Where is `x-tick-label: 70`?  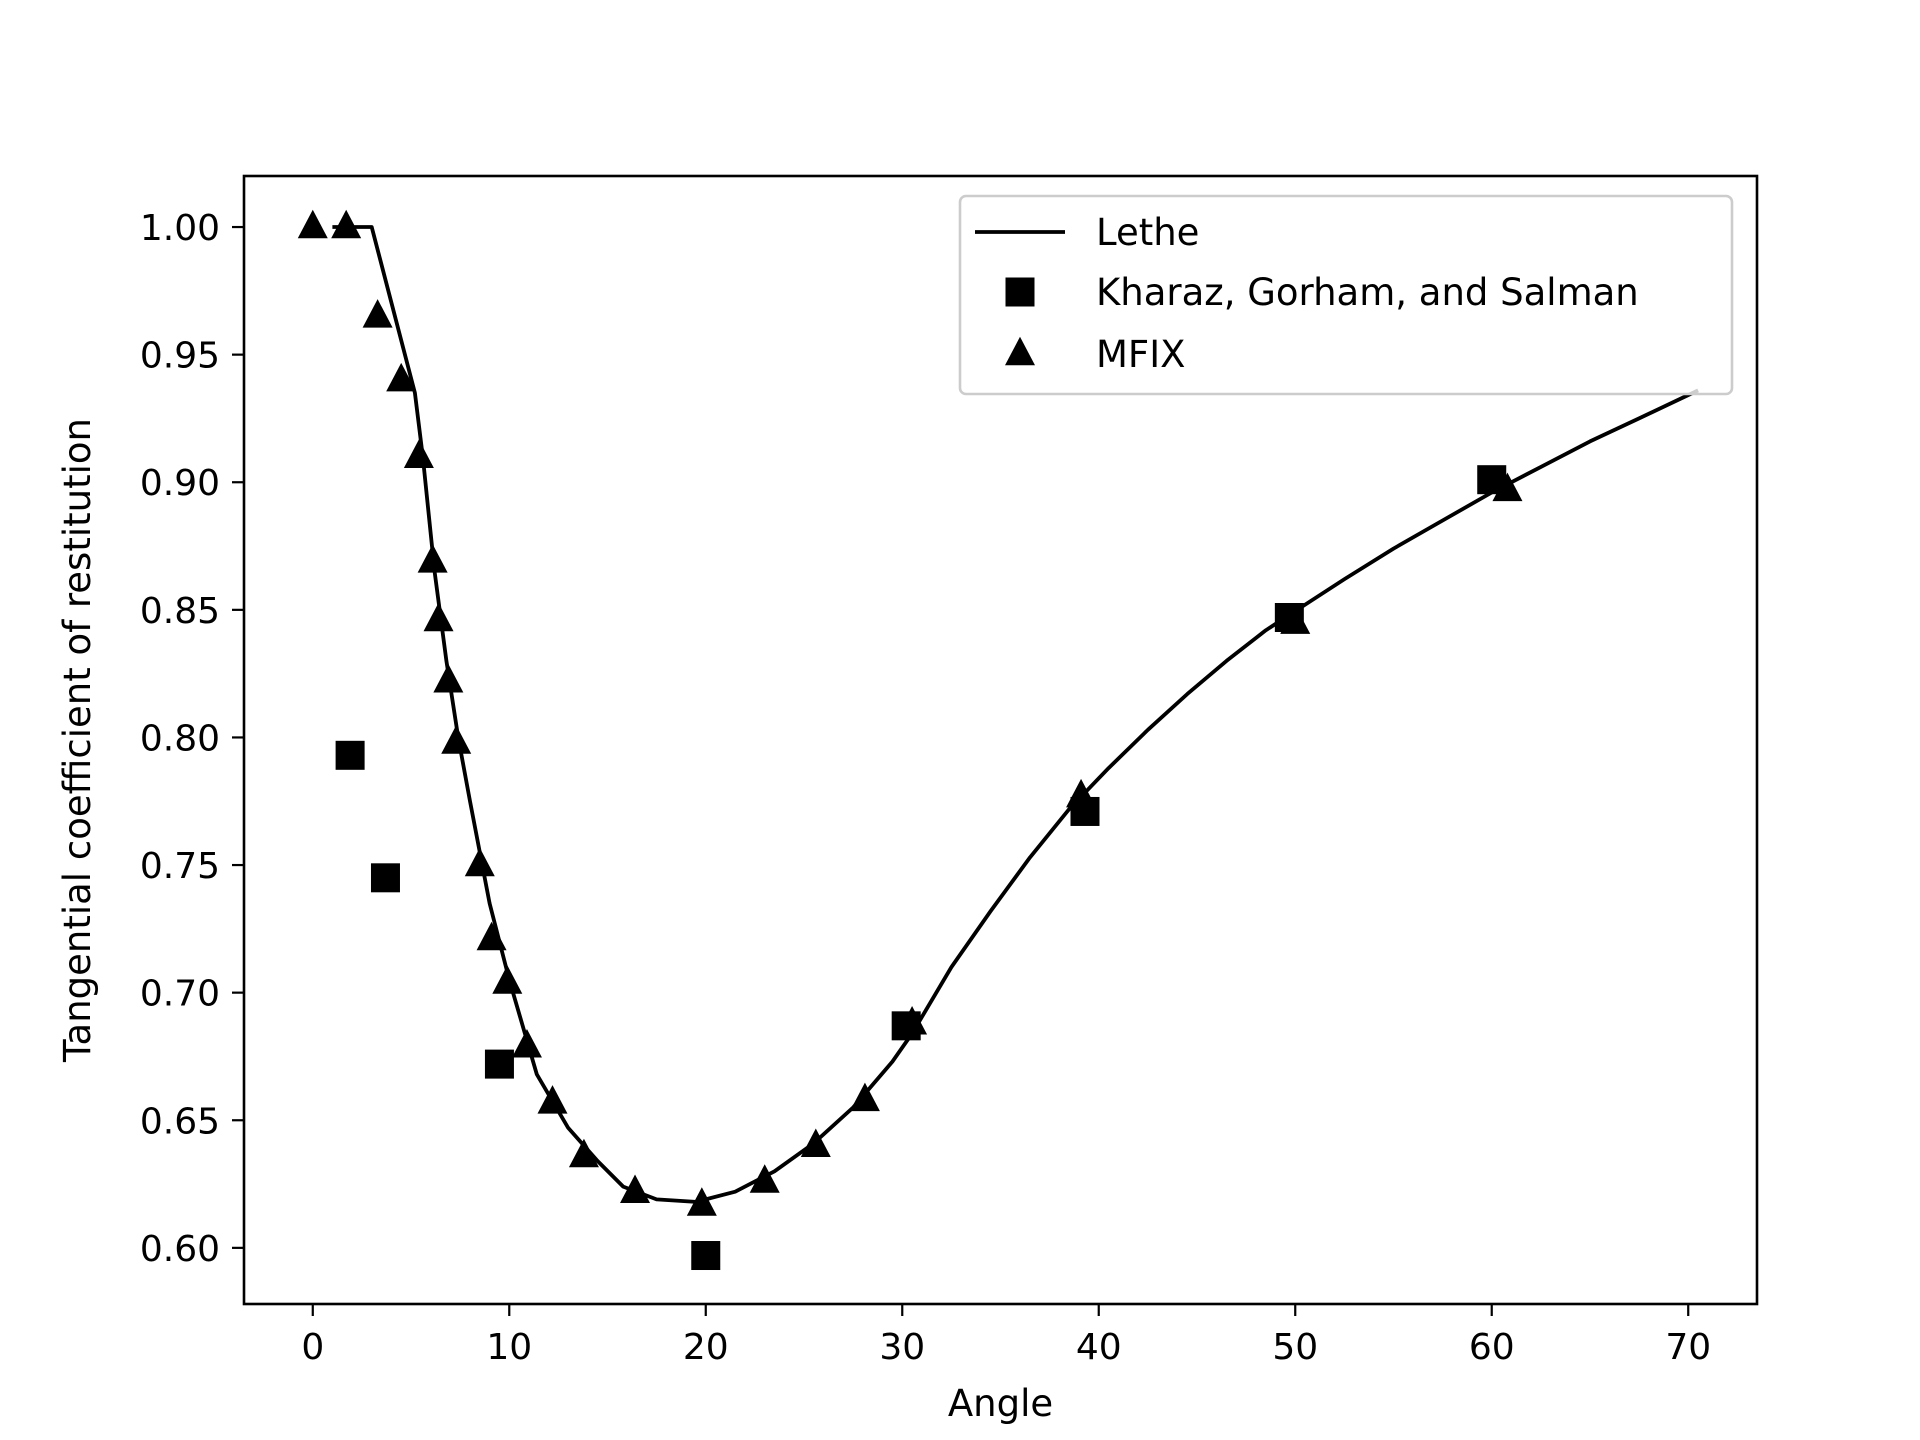 x-tick-label: 70 is located at coordinates (1688, 1347).